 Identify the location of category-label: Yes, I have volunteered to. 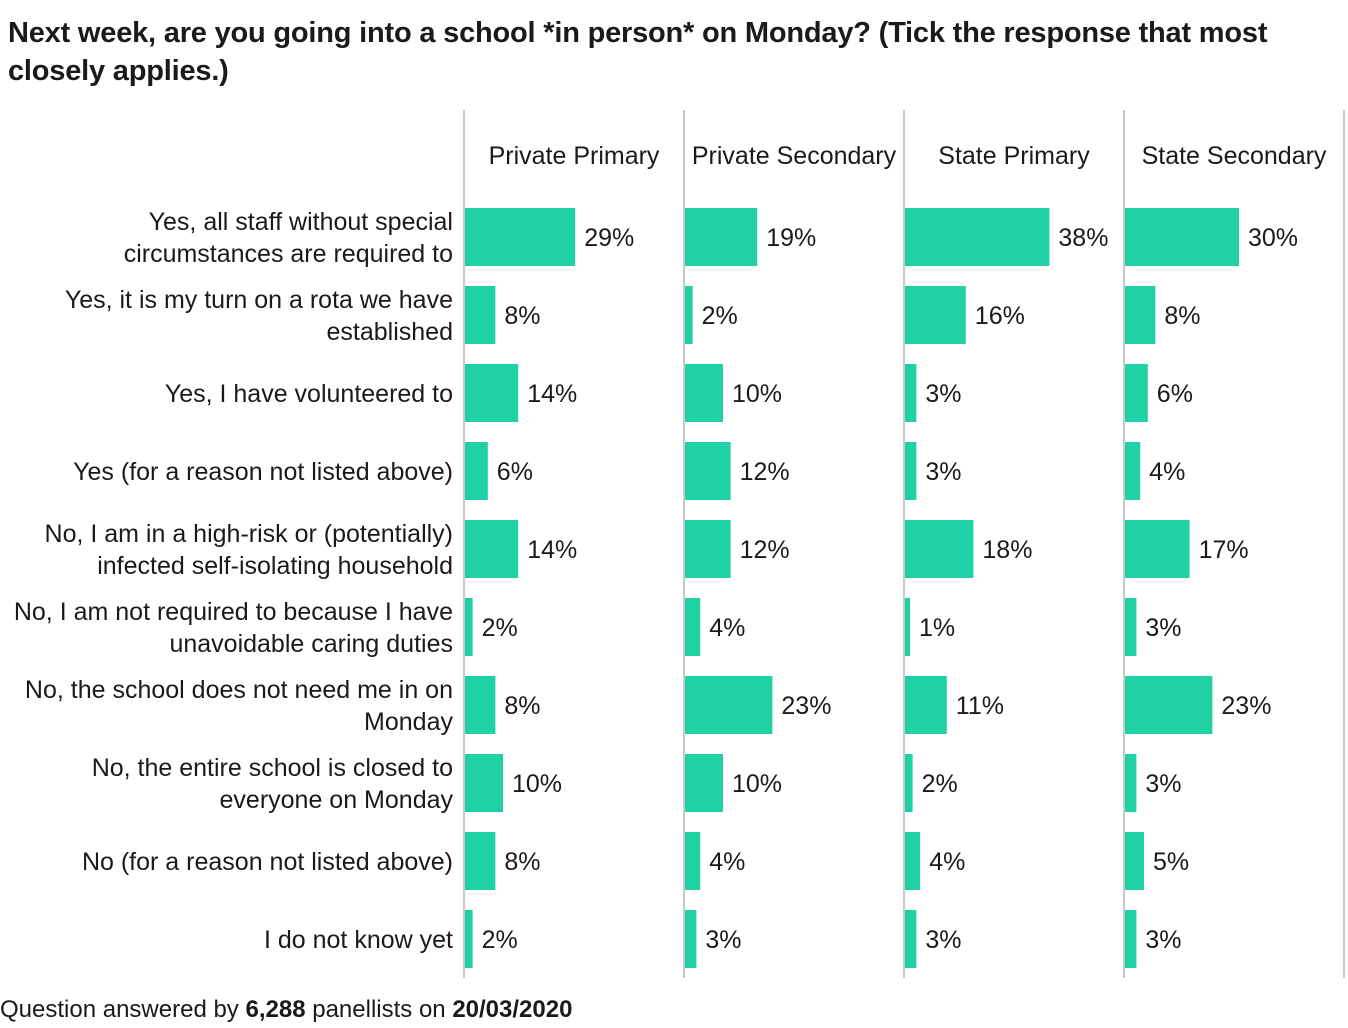
(309, 394).